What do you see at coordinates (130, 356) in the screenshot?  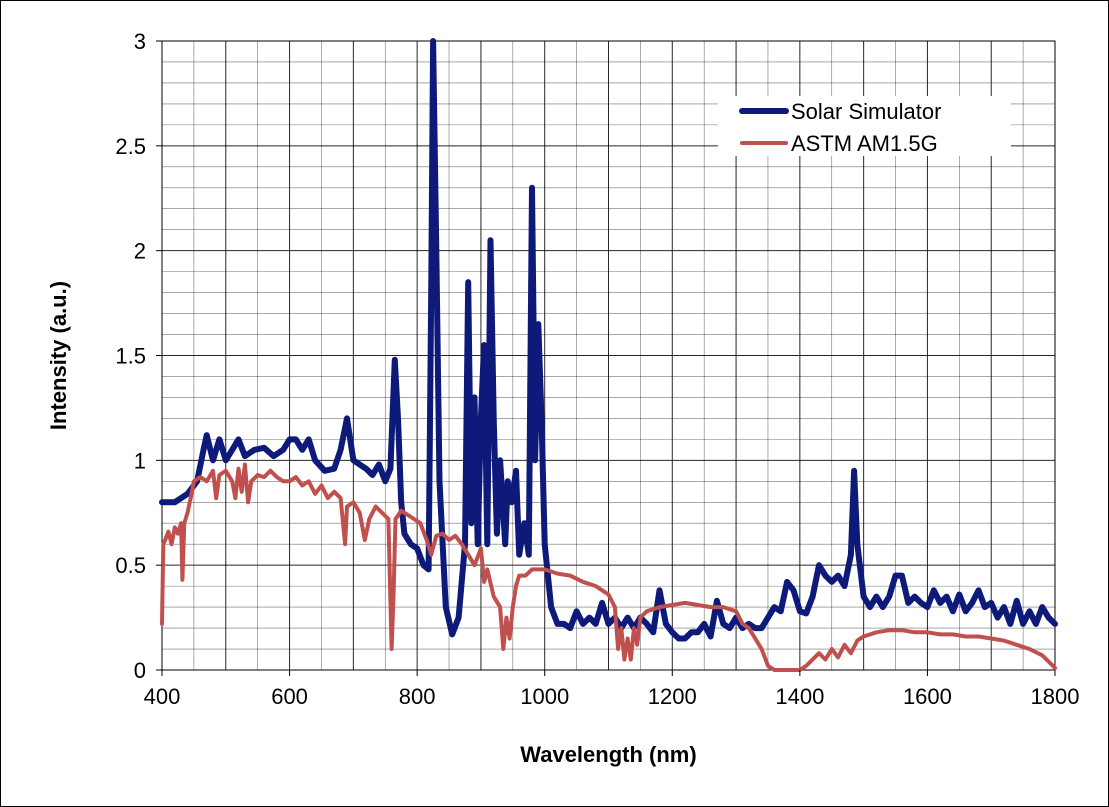 I see `y-tick-label: 1.5` at bounding box center [130, 356].